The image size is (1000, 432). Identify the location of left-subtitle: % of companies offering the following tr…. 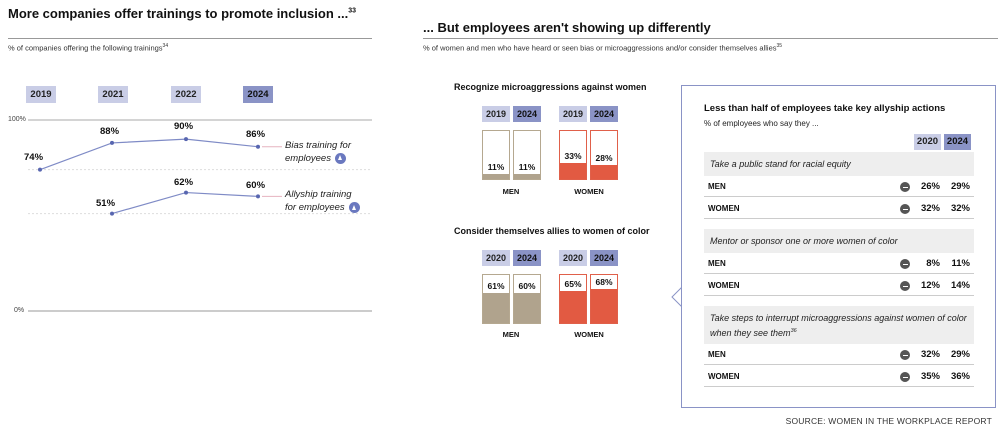
(88, 48).